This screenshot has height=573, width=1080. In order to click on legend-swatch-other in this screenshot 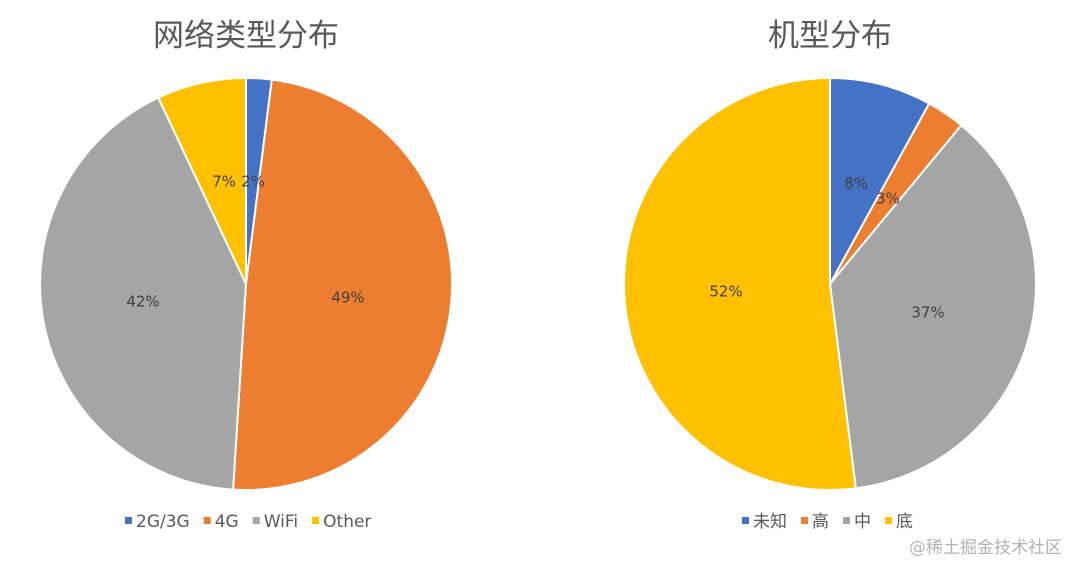, I will do `click(316, 520)`.